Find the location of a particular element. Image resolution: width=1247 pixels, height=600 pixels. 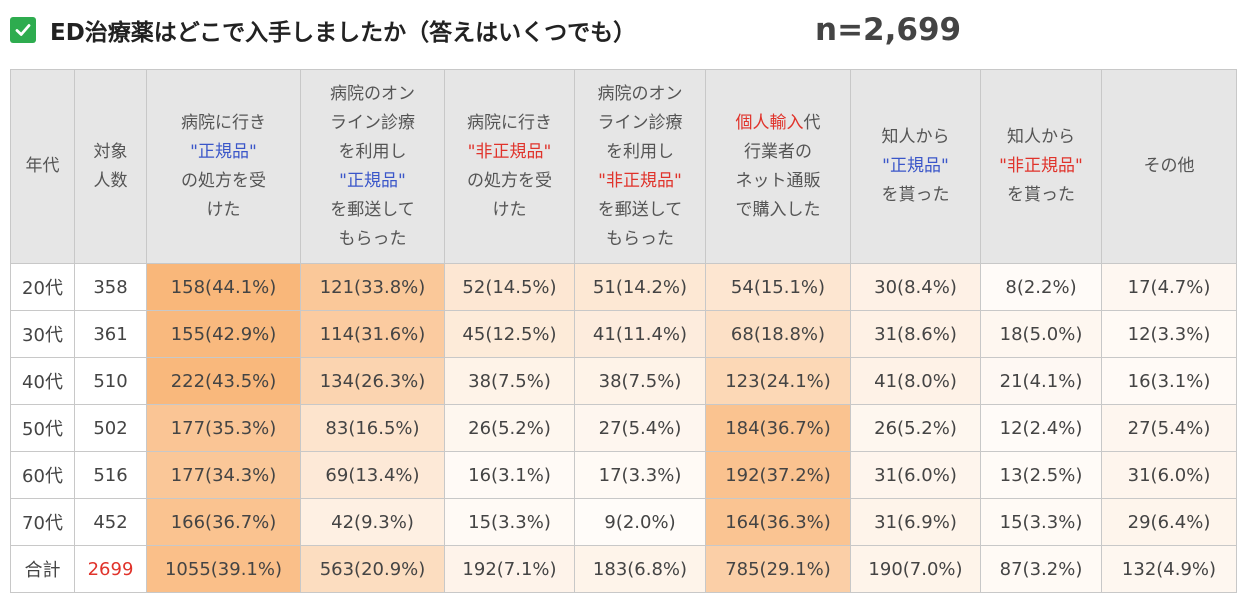

header-line: を利用し is located at coordinates (640, 152).